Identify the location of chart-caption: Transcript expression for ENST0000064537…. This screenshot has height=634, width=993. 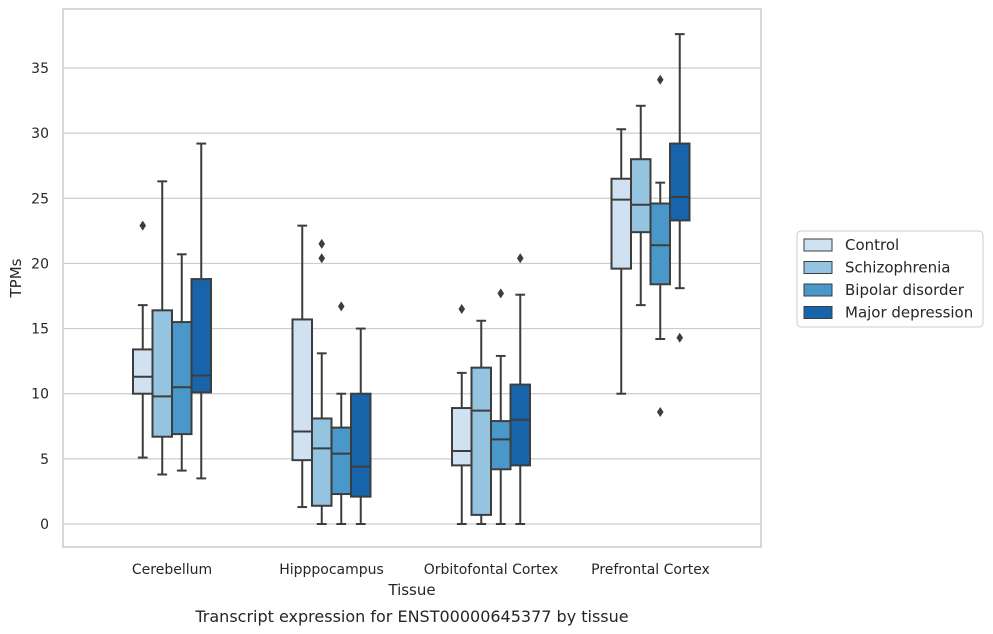
(411, 616).